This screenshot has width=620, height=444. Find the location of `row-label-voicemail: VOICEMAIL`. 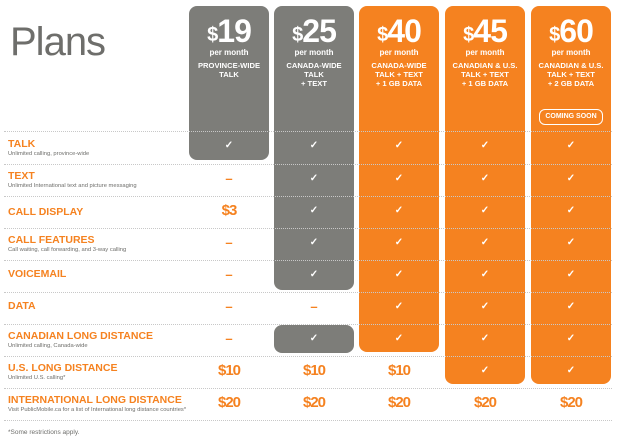

row-label-voicemail: VOICEMAIL is located at coordinates (37, 274).